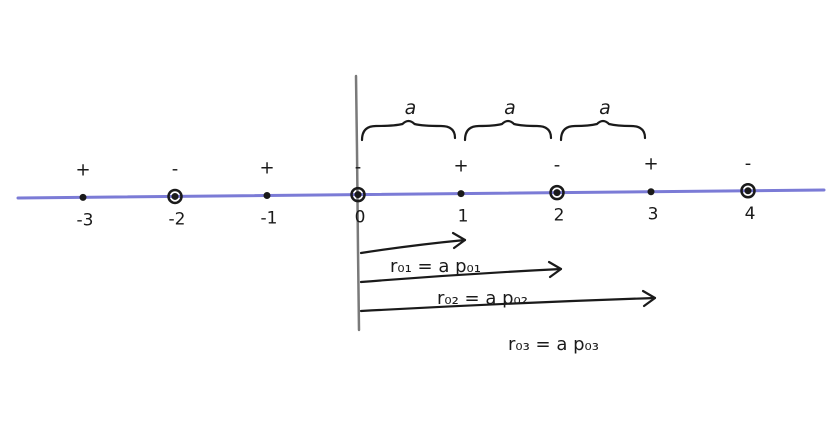 Image resolution: width=832 pixels, height=429 pixels. I want to click on ion-site-1: +1, so click(460, 191).